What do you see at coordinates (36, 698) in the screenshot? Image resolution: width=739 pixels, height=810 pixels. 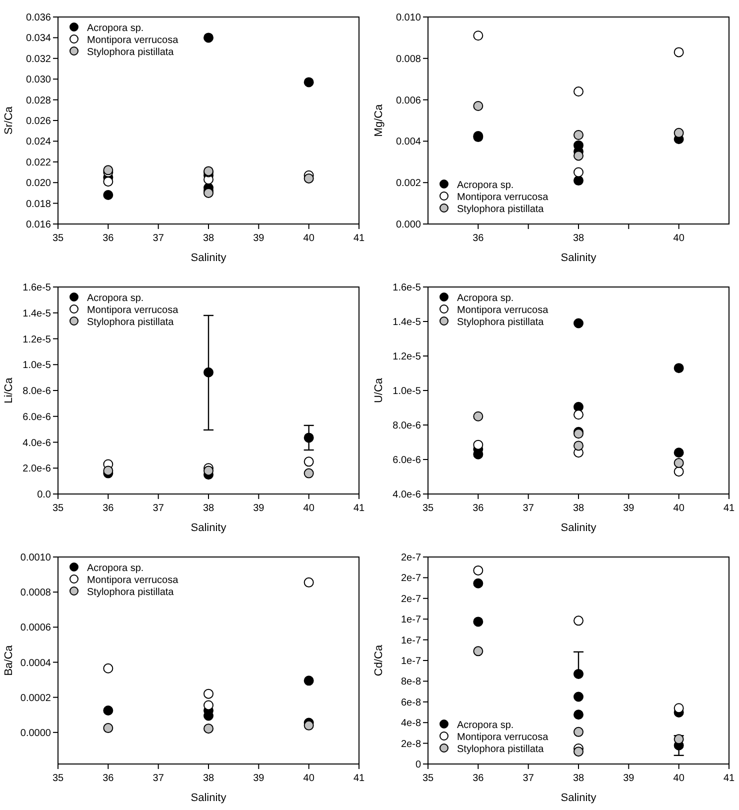 I see `y-tick-label: 0.0002` at bounding box center [36, 698].